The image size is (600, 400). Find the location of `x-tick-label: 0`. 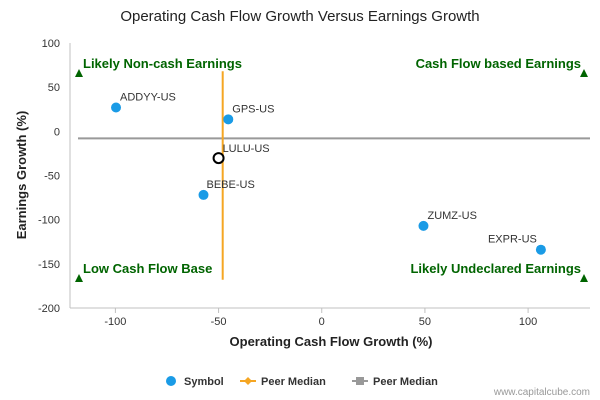

x-tick-label: 0 is located at coordinates (322, 322).